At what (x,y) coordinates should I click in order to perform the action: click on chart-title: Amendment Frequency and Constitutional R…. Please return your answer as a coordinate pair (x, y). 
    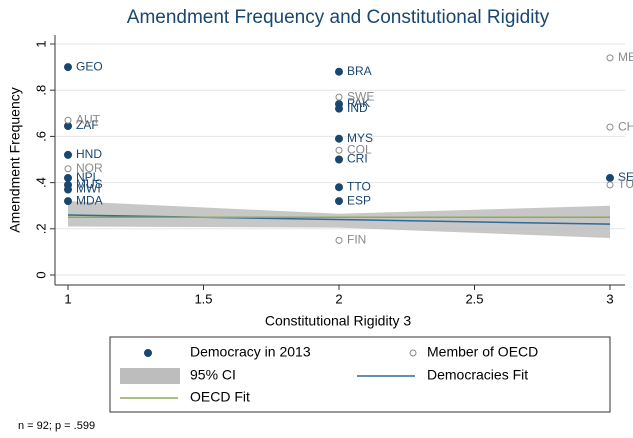
    Looking at the image, I should click on (338, 17).